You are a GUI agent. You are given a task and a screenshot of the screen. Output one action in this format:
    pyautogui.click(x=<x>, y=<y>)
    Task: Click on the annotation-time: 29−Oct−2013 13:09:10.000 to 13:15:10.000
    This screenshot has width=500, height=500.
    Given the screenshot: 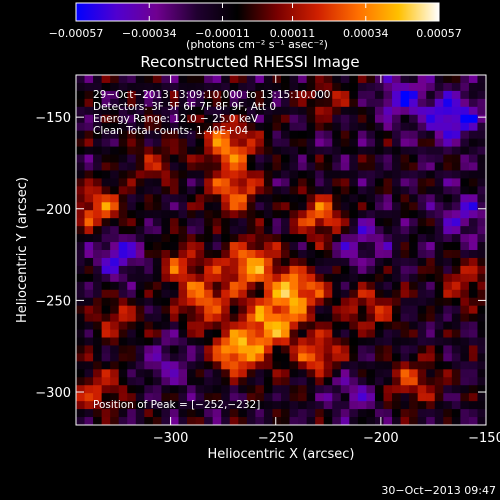 What is the action you would take?
    pyautogui.click(x=211, y=95)
    